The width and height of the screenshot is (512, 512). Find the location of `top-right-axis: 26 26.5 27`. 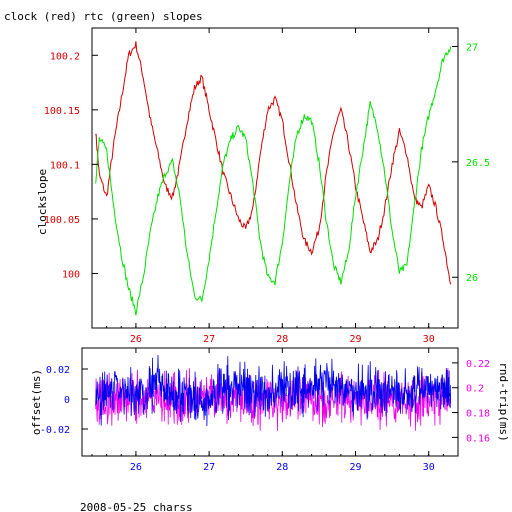

top-right-axis: 26 26.5 27 is located at coordinates (471, 163).